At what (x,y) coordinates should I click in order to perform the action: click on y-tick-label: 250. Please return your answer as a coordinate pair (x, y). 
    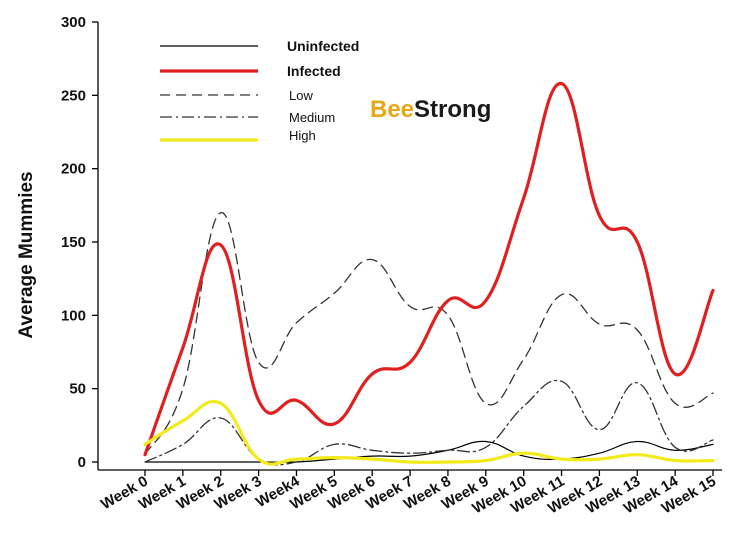
    Looking at the image, I should click on (73, 95).